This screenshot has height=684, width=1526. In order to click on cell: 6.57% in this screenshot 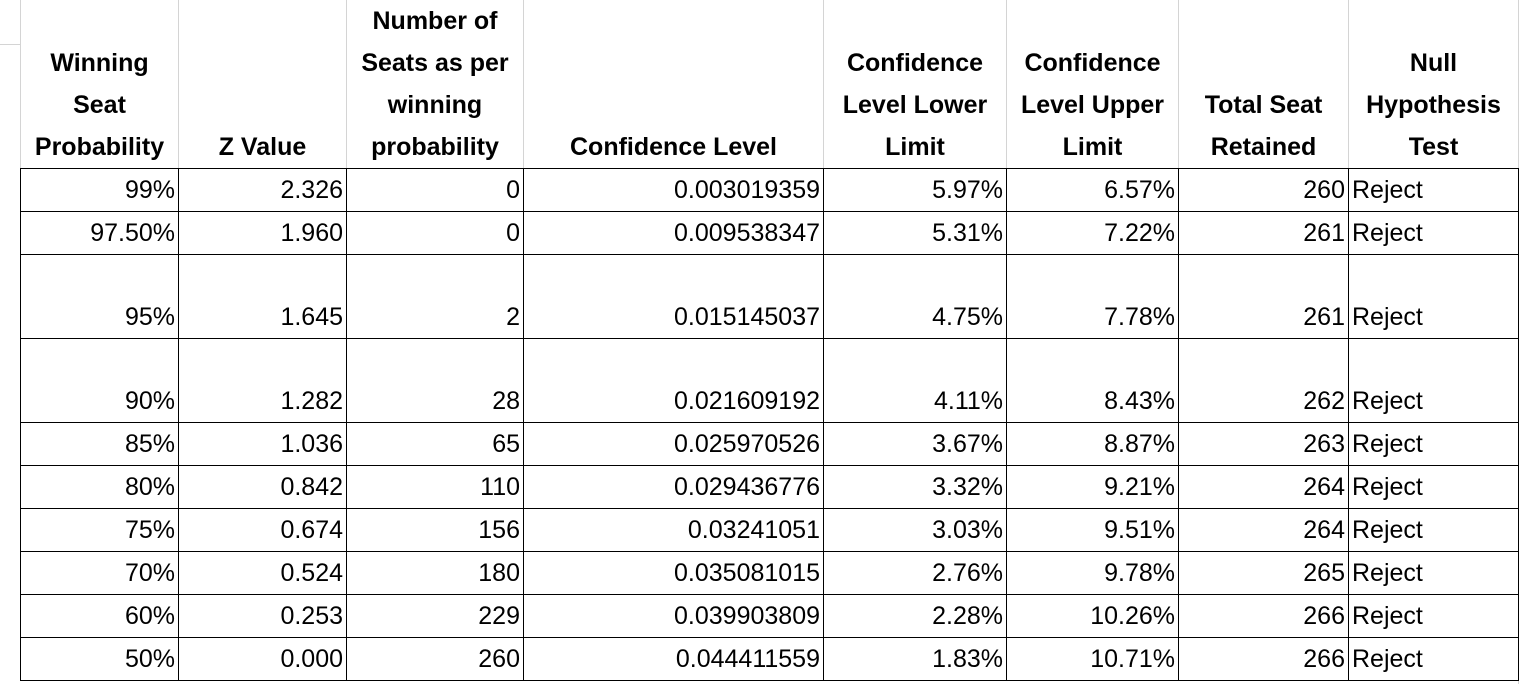, I will do `click(1092, 190)`.